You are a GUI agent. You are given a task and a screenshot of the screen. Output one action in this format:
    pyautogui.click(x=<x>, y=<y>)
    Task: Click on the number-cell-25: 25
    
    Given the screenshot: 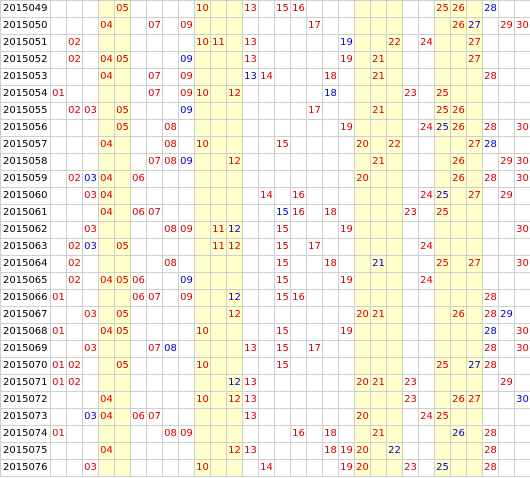 What is the action you would take?
    pyautogui.click(x=442, y=468)
    